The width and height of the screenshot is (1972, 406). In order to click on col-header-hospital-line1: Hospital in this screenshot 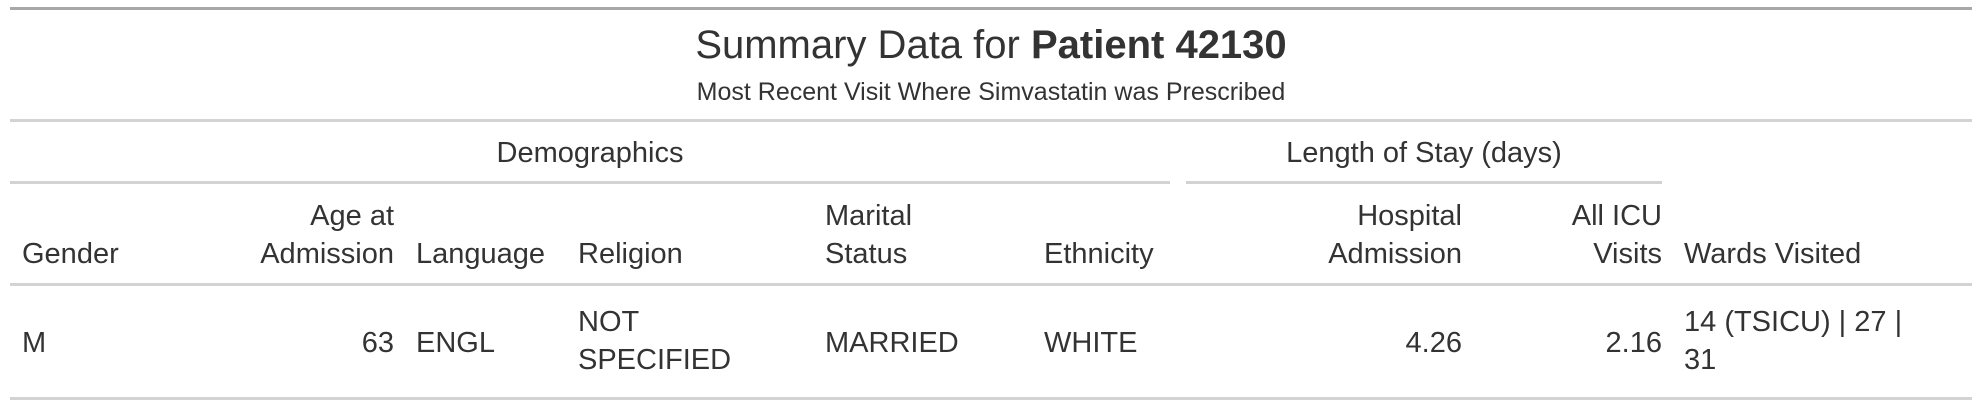, I will do `click(1409, 216)`.